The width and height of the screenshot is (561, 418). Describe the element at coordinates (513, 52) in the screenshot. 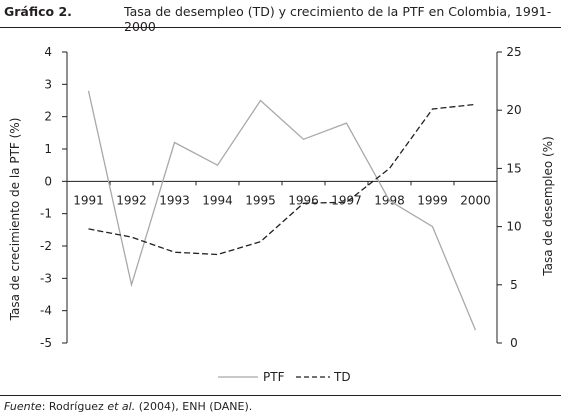

I see `y-right-tick-label: 25` at that location.